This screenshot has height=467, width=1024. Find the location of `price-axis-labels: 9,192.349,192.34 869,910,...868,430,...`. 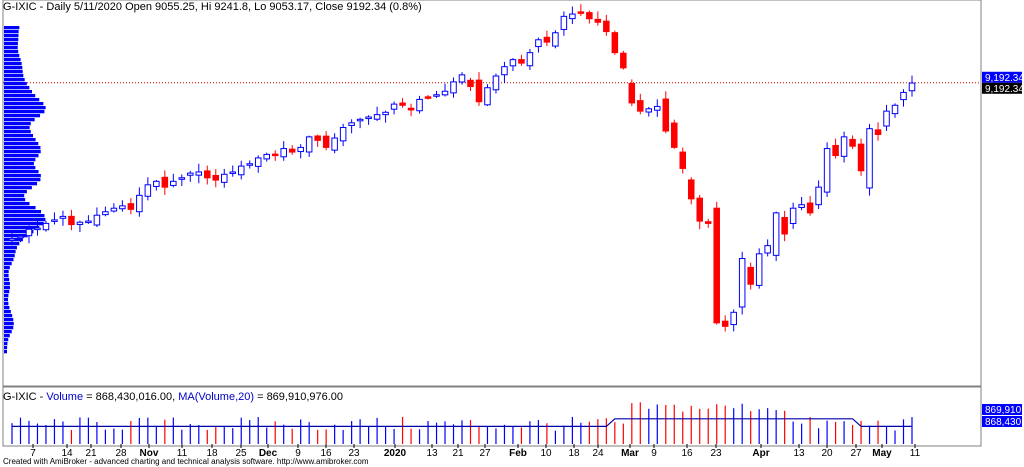

price-axis-labels: 9,192.349,192.34 869,910,...868,430,... is located at coordinates (1003, 249).